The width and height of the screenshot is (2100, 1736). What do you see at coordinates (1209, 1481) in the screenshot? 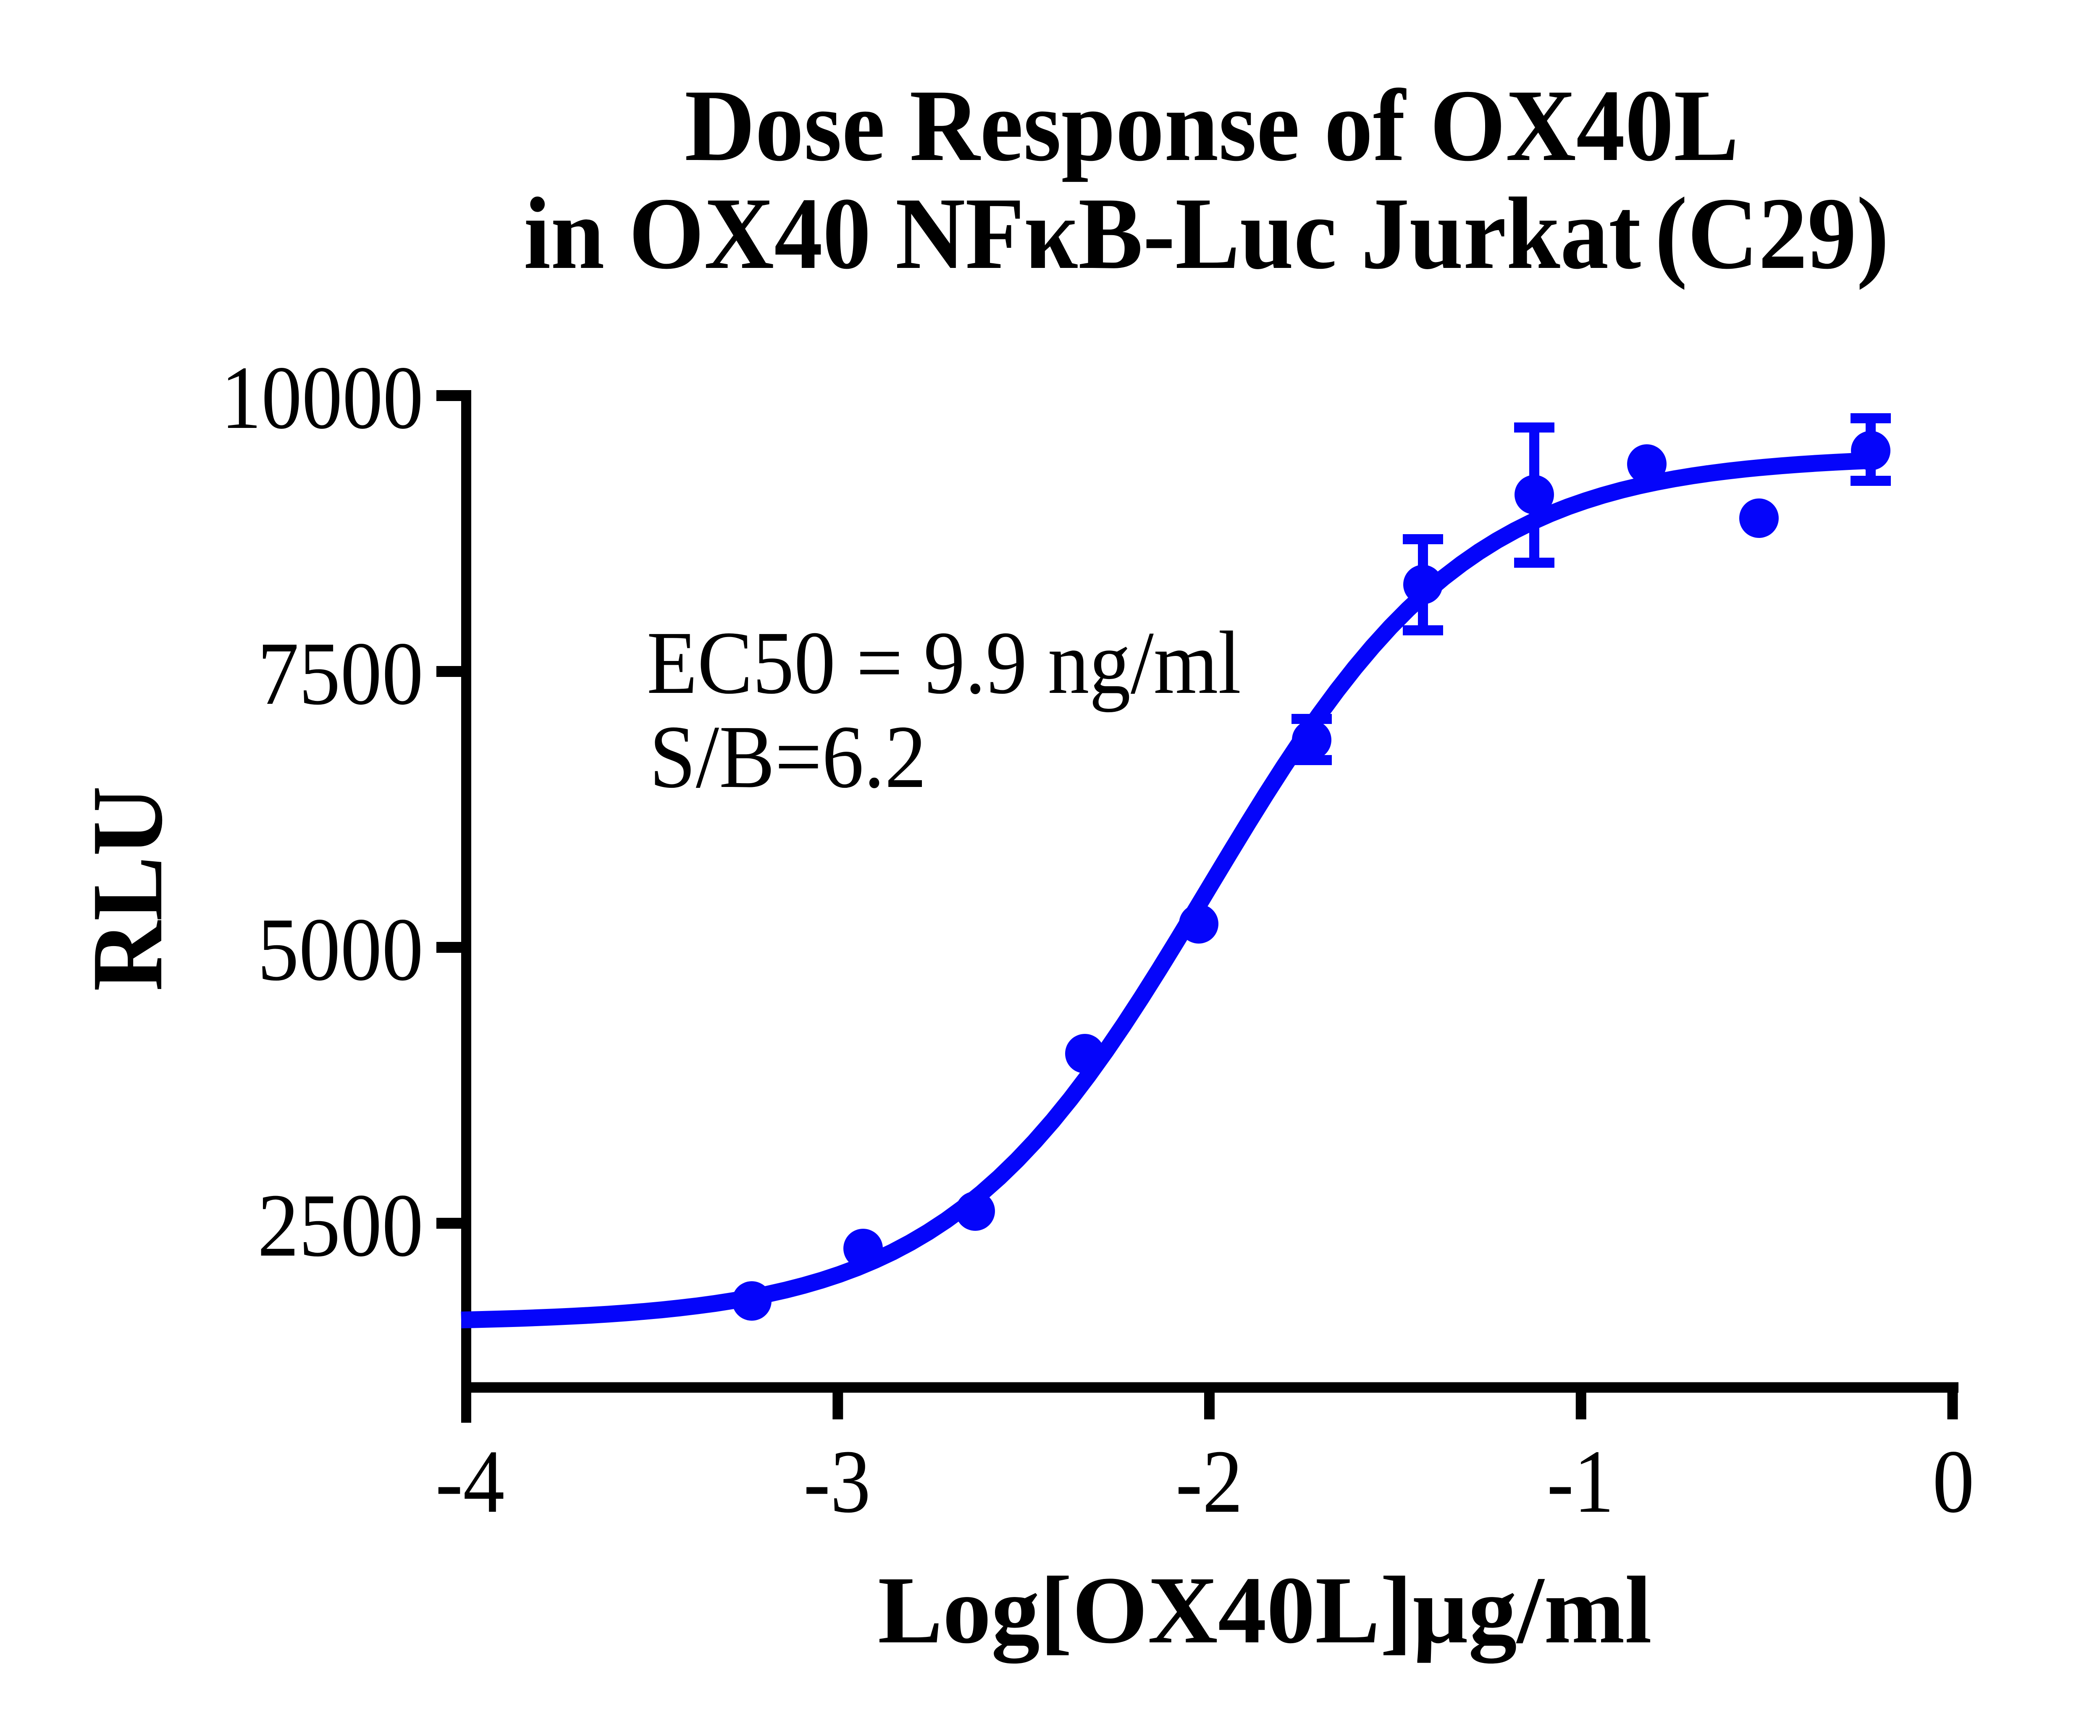
I see `svg-text: -2` at bounding box center [1209, 1481].